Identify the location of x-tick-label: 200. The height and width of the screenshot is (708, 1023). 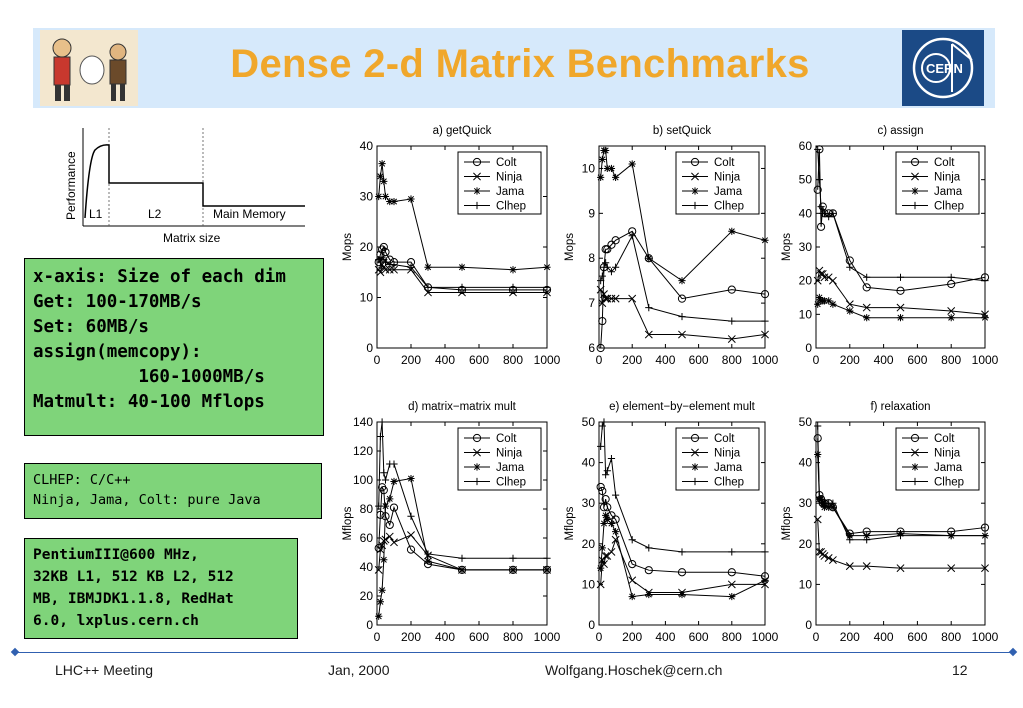
(850, 637).